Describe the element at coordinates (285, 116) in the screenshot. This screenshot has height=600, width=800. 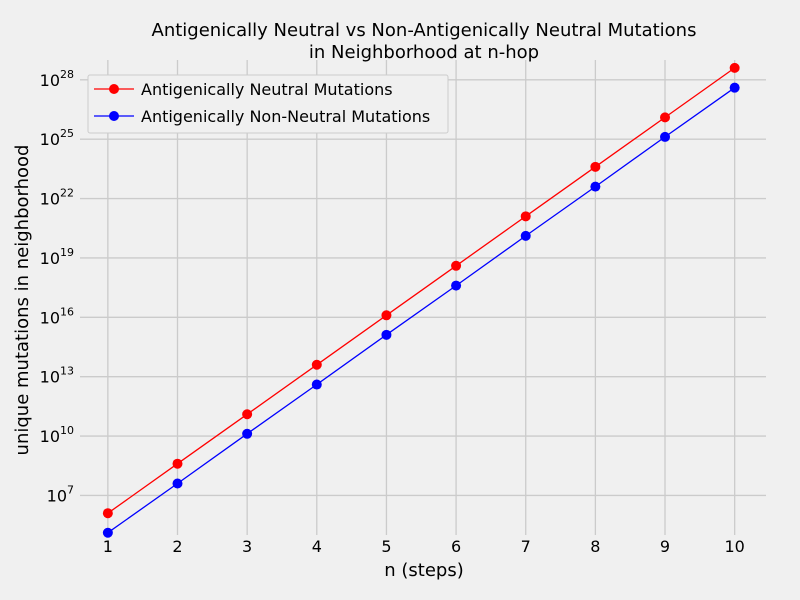
I see `legend-label-non-neutral: Antigenically Non-Neutral Mutations` at that location.